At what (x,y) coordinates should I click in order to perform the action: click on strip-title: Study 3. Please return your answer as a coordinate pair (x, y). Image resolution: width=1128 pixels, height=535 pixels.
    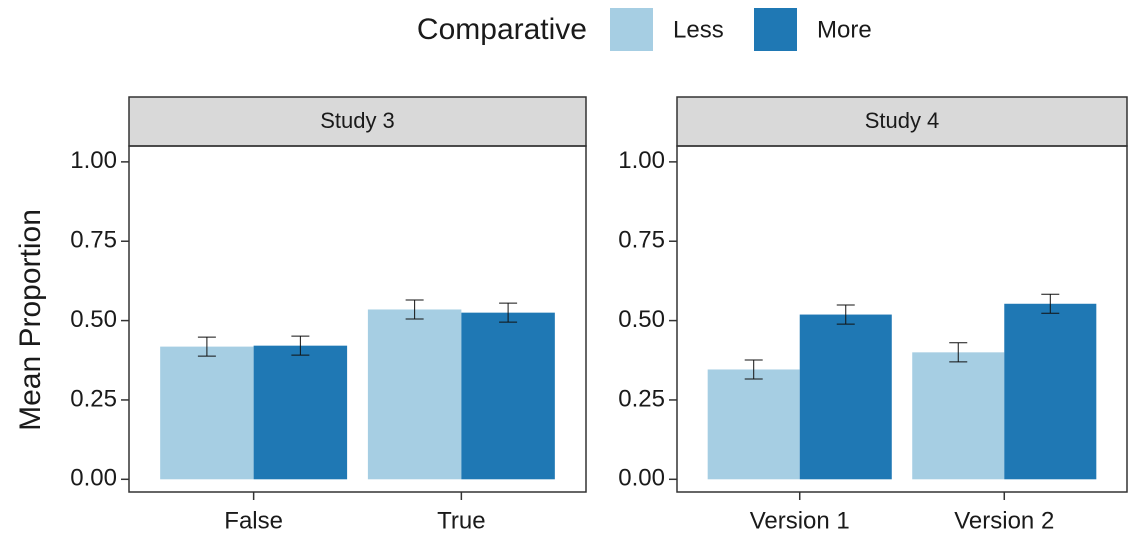
    Looking at the image, I should click on (357, 120).